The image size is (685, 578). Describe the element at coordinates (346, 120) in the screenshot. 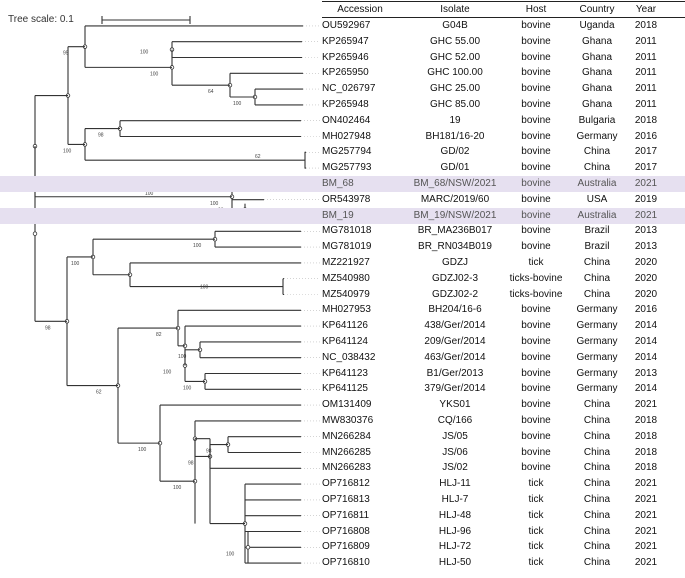

I see `accession-cell: ON402464` at that location.